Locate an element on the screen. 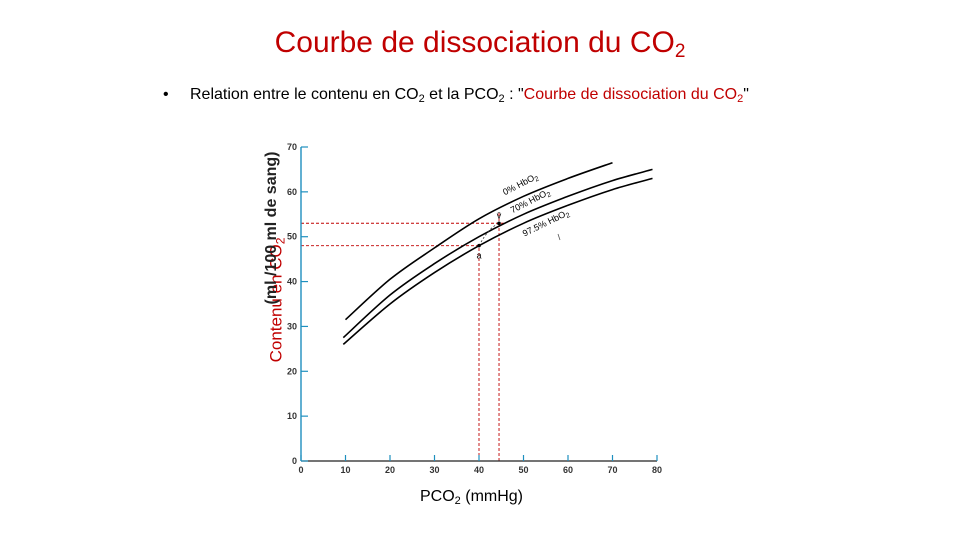  y-tick-label: 10 is located at coordinates (292, 416).